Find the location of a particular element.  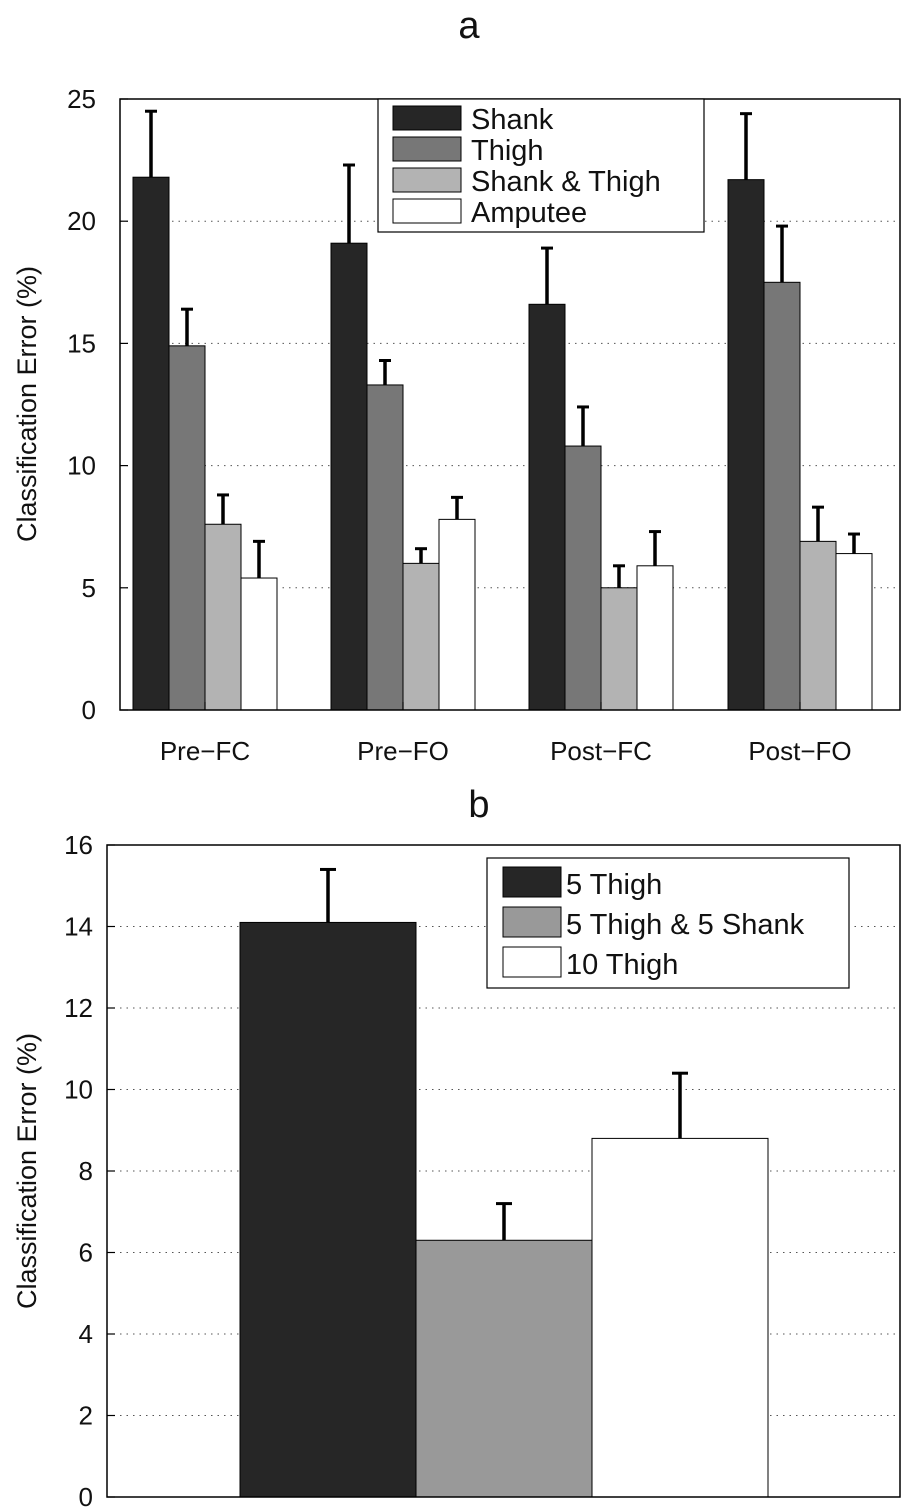

panel-b-y-tick-label: 0 is located at coordinates (86, 1495).